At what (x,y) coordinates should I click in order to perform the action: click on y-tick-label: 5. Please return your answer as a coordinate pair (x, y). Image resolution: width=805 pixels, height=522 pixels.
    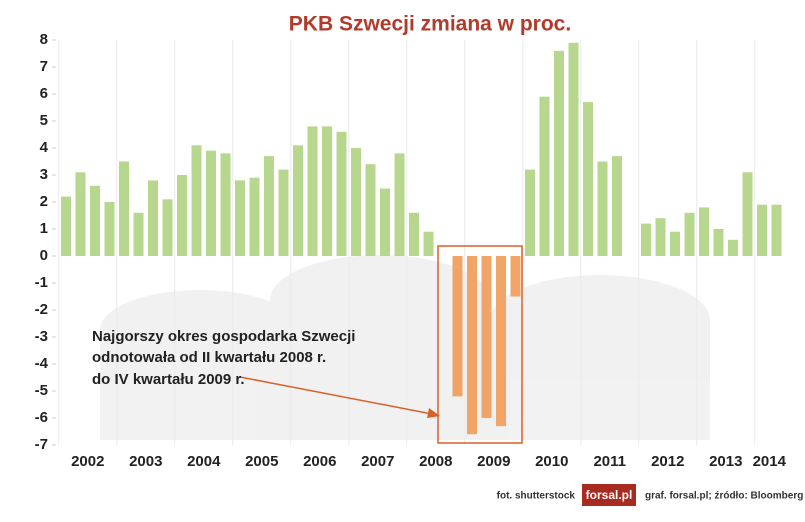
    Looking at the image, I should click on (44, 120).